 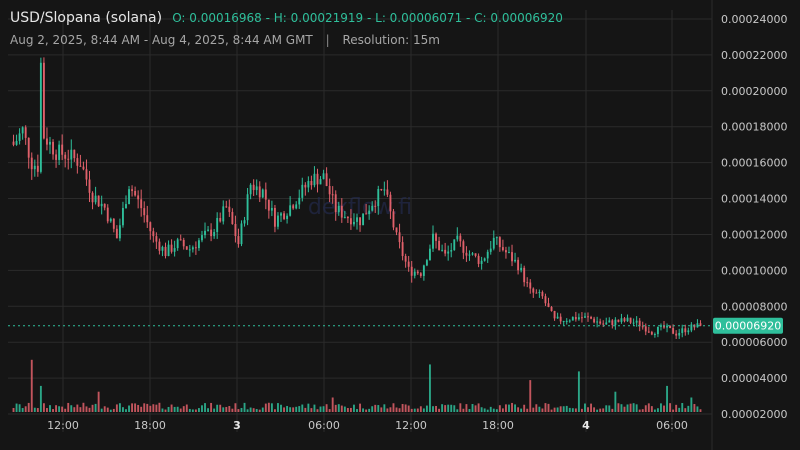 What do you see at coordinates (237, 425) in the screenshot?
I see `x-tick-label: 3` at bounding box center [237, 425].